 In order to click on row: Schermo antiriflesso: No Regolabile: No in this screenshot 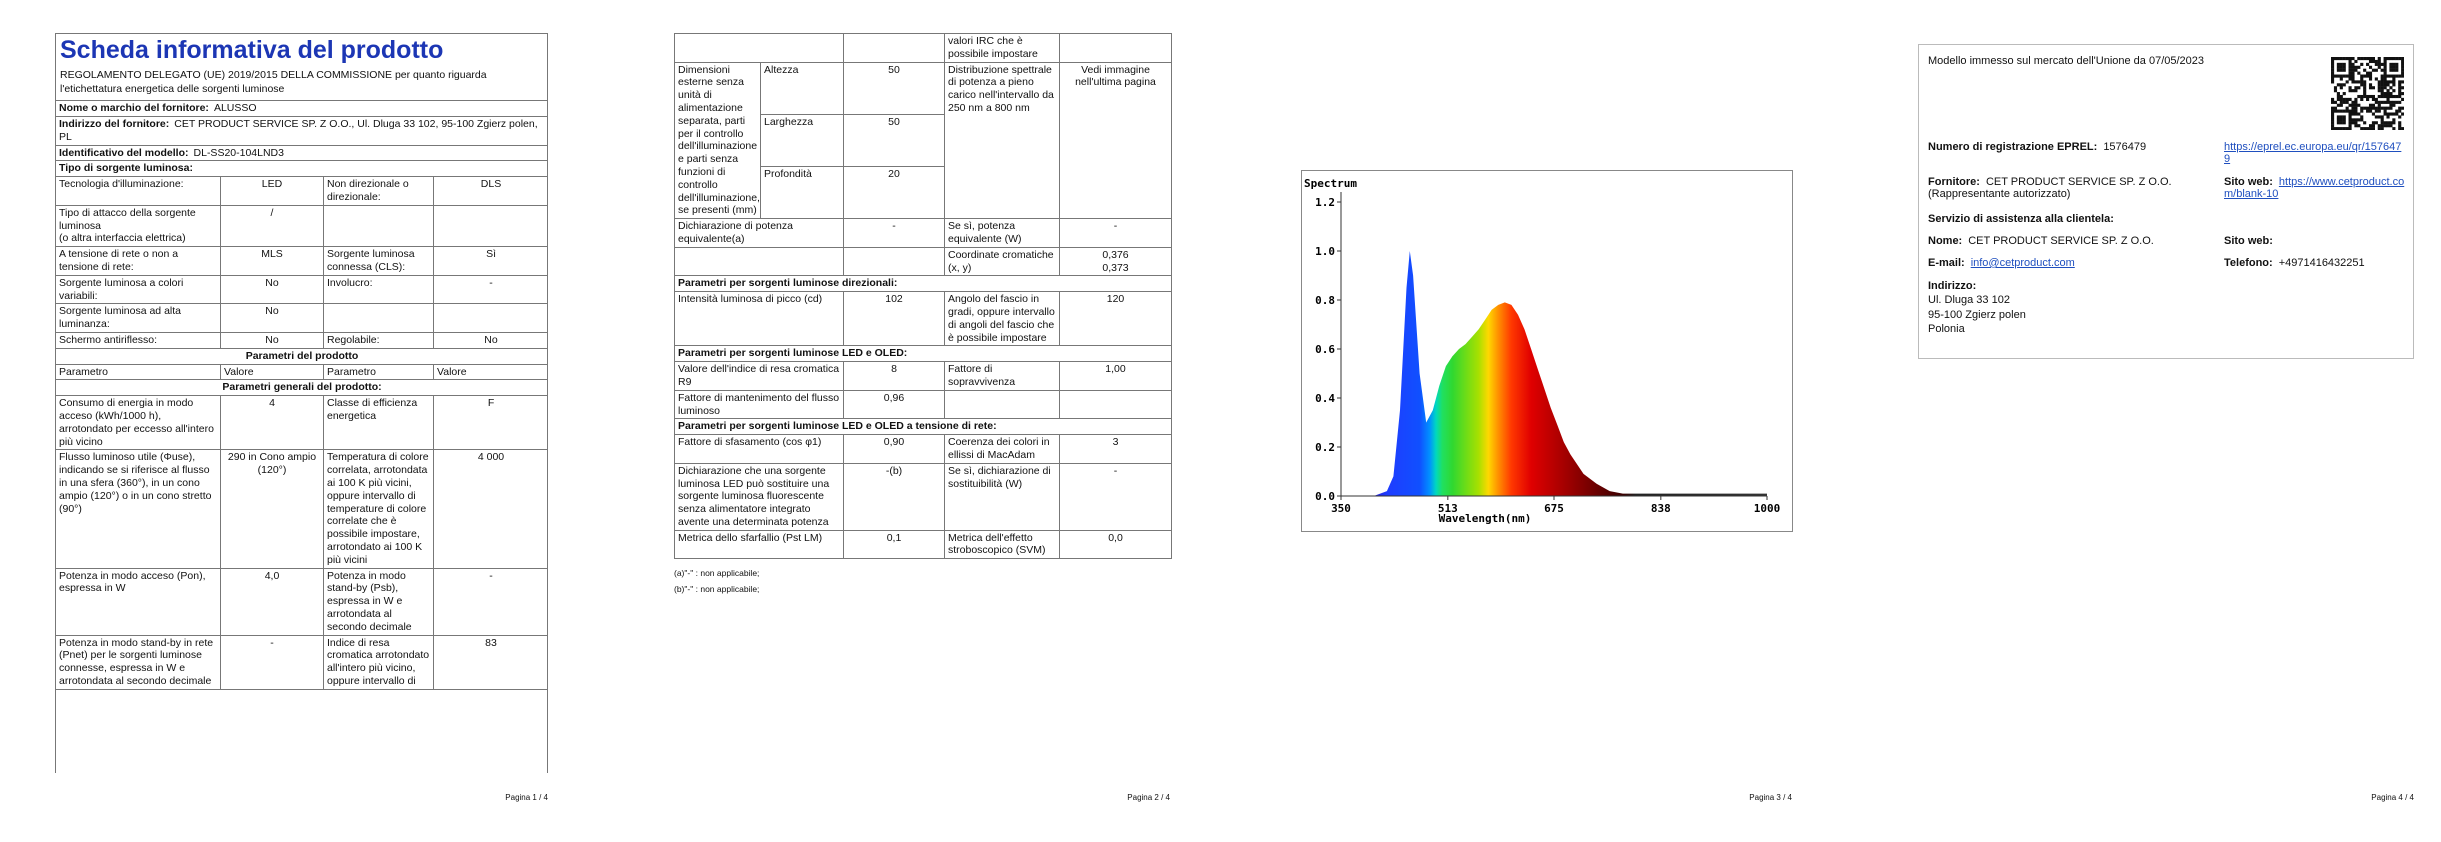, I will do `click(301, 340)`.